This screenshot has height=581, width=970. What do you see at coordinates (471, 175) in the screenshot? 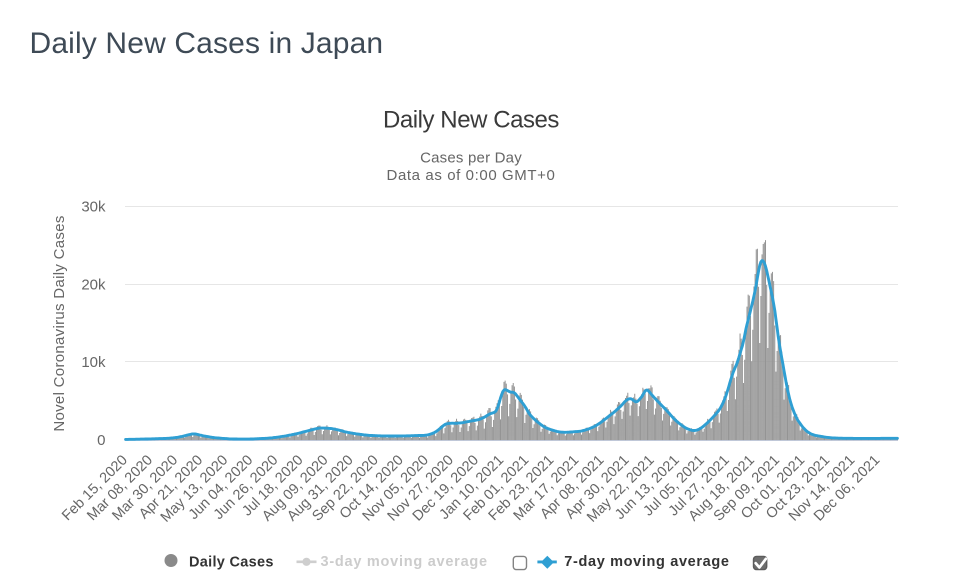
I see `svg-text: Data as of 0:00 GMT+0` at bounding box center [471, 175].